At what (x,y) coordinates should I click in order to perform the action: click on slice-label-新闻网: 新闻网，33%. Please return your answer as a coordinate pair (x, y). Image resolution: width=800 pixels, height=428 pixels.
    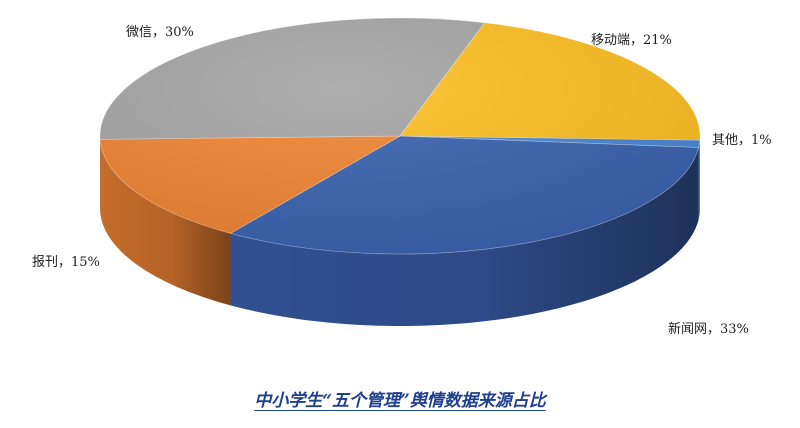
    Looking at the image, I should click on (708, 329).